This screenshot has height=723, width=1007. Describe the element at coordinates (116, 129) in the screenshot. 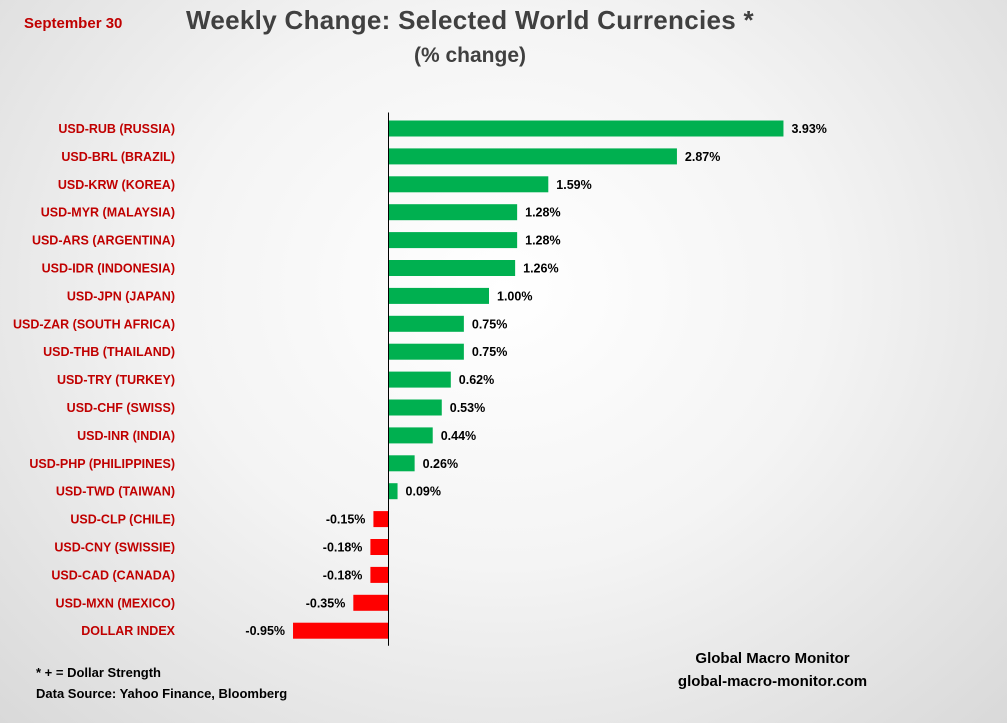

I see `category-label: USD-RUB (RUSSIA)` at that location.